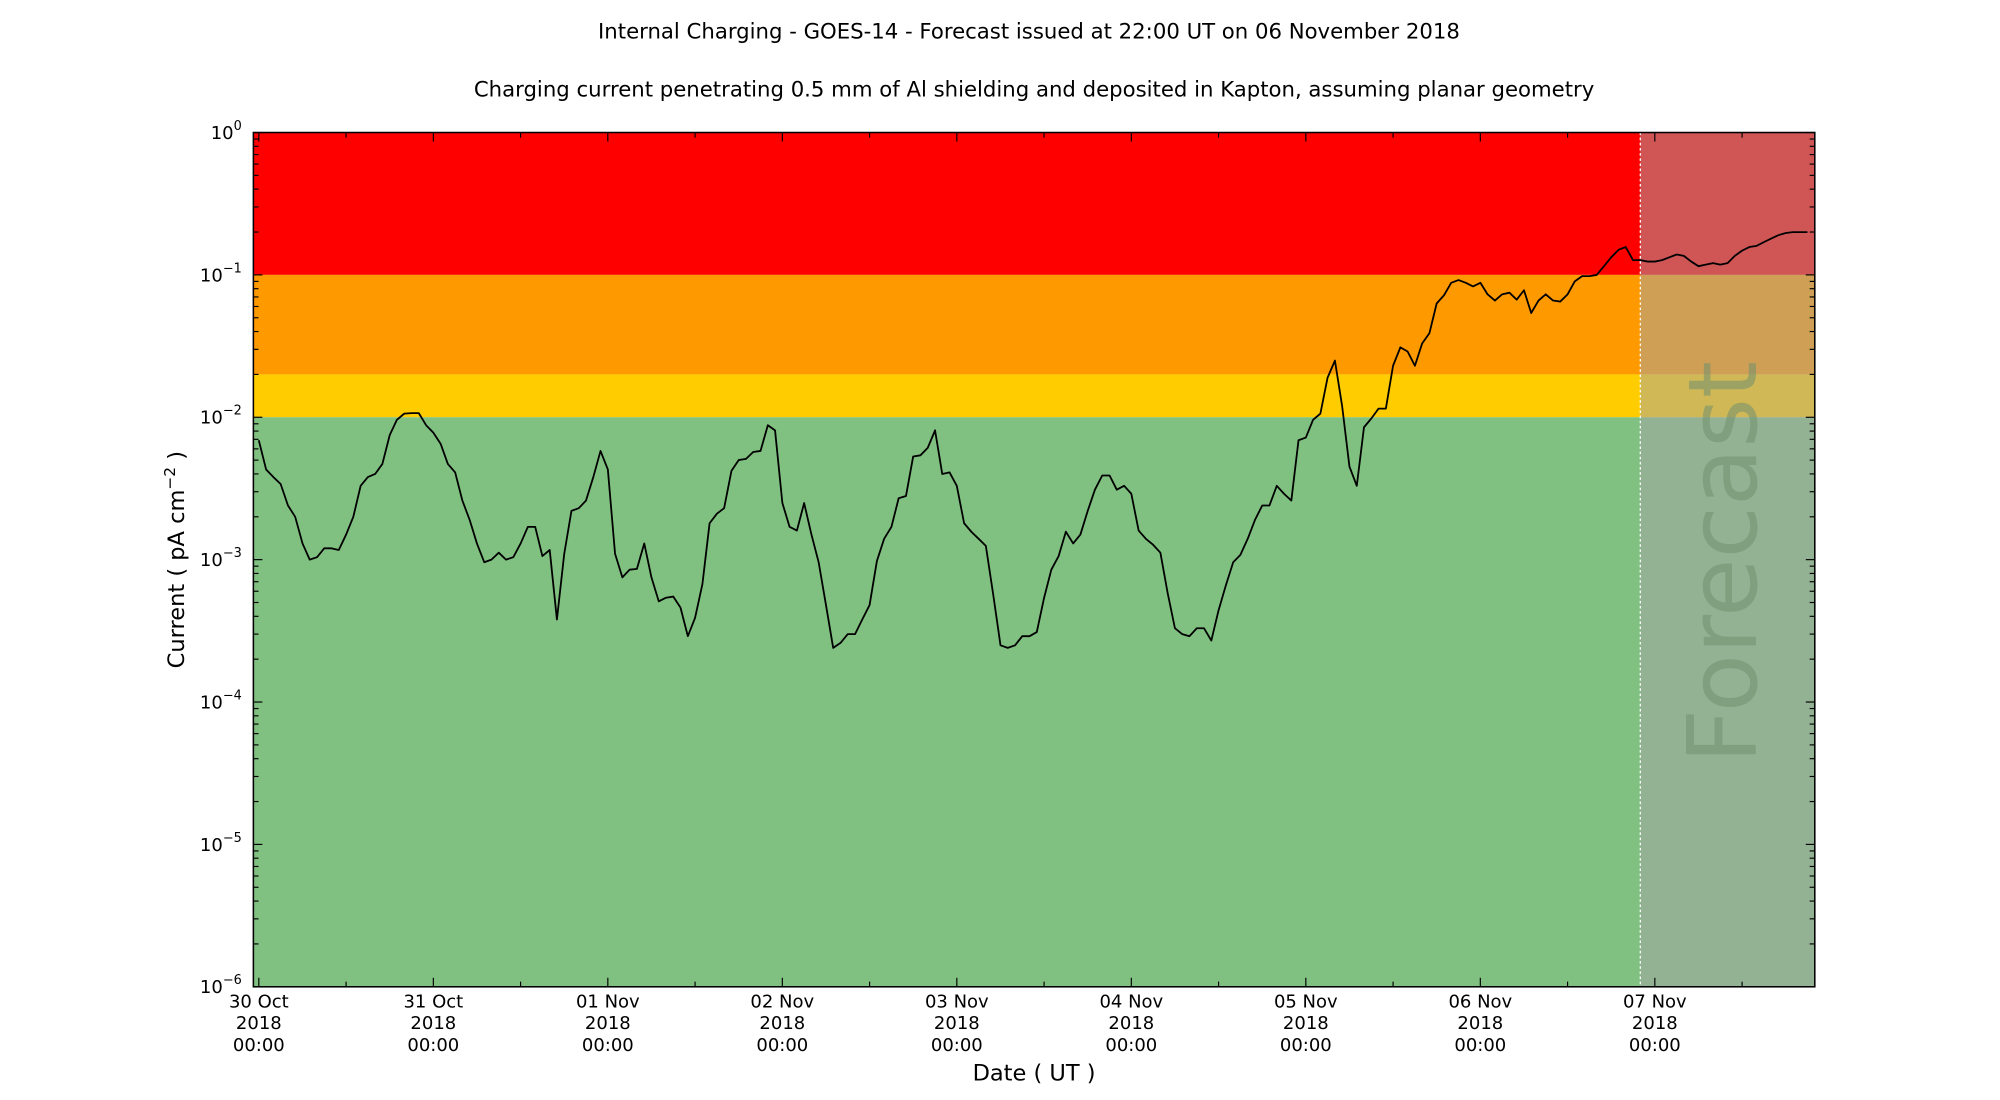 This screenshot has height=1100, width=2000. I want to click on y-axis-label-close: ), so click(177, 459).